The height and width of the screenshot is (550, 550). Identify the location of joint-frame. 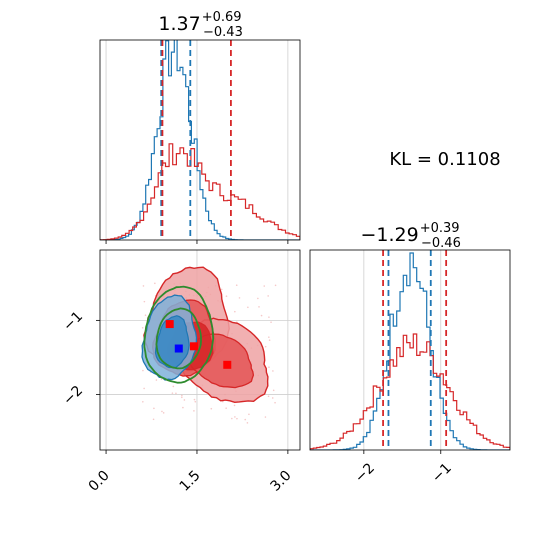
(200, 350).